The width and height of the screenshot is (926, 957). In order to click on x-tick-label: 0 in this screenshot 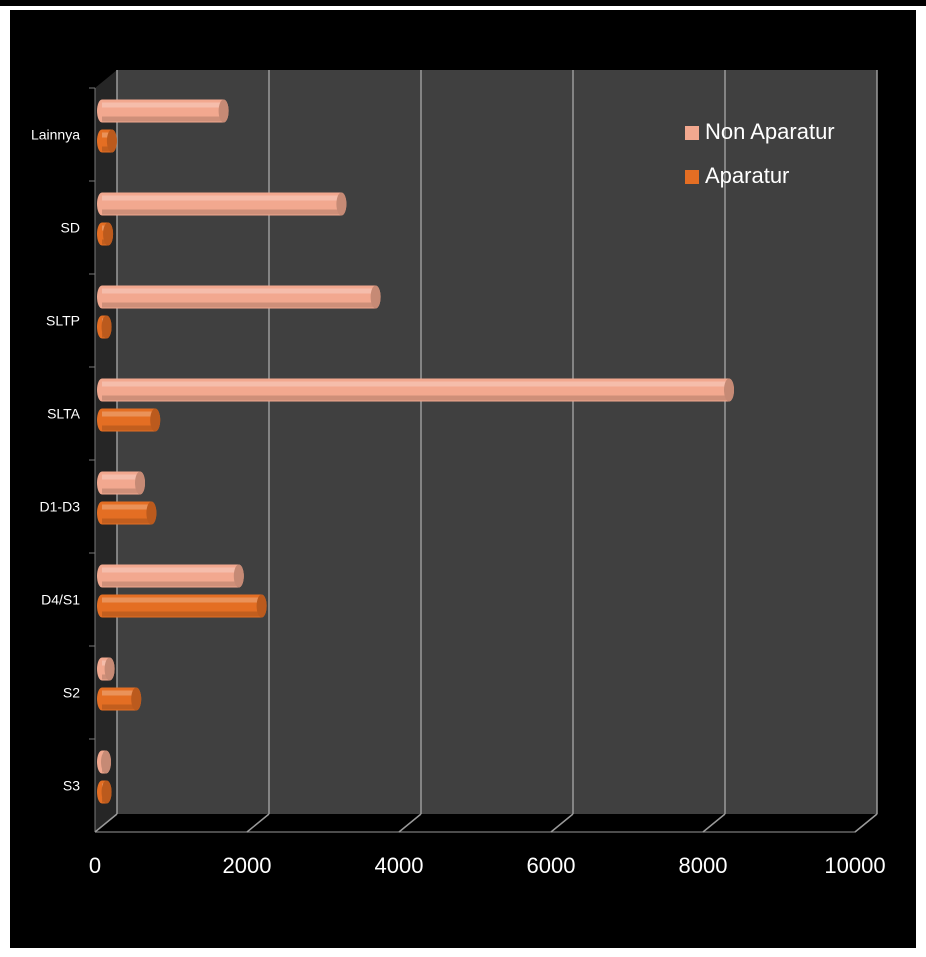, I will do `click(95, 865)`.